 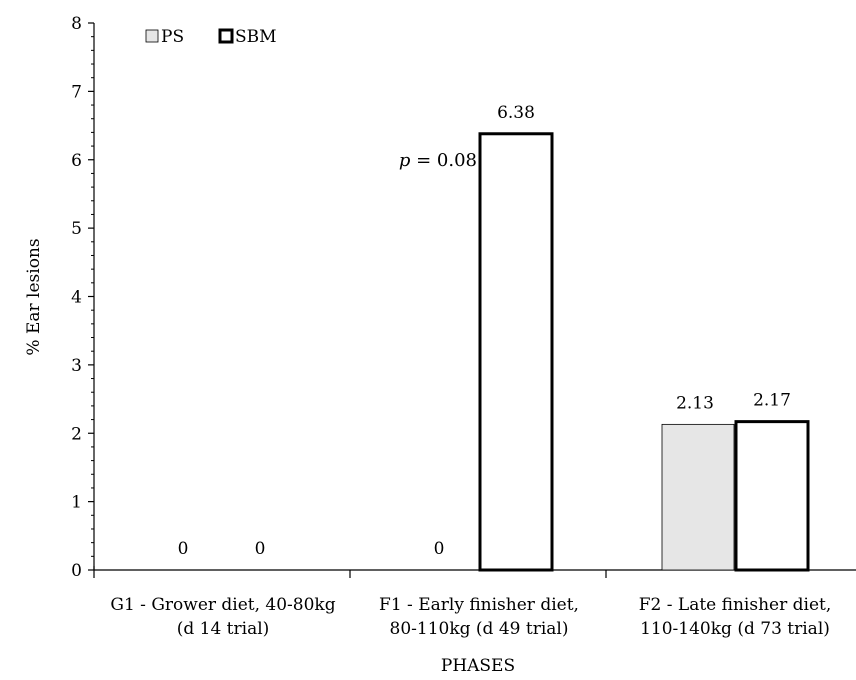 I want to click on y-tick-label: 0, so click(x=76, y=571).